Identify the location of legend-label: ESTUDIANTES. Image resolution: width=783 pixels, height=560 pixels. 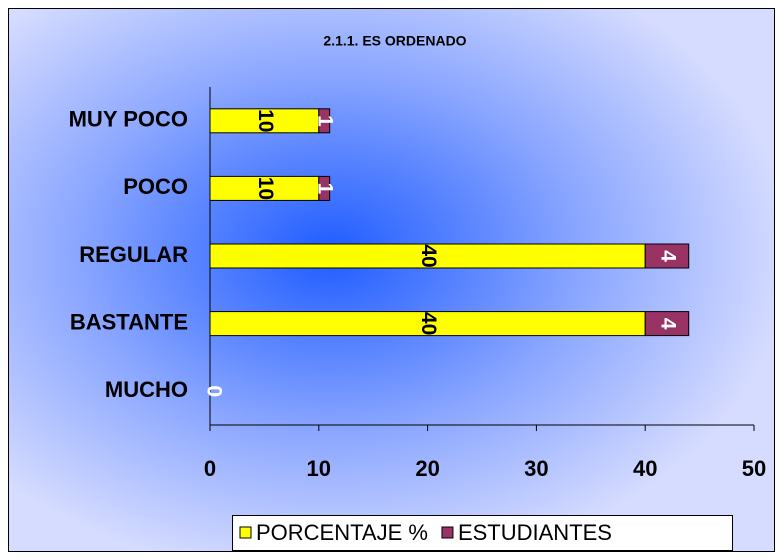
(535, 532).